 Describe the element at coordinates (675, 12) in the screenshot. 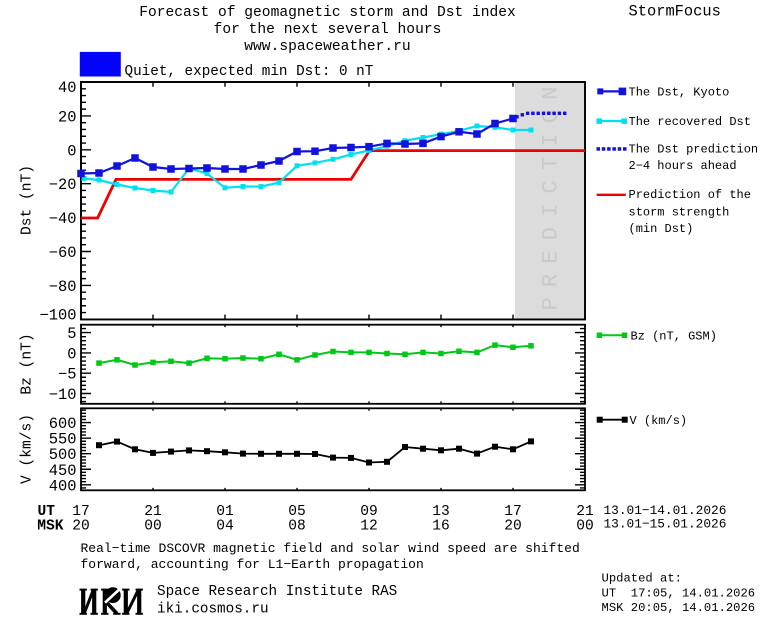

I see `svg-text: StormFocus` at that location.